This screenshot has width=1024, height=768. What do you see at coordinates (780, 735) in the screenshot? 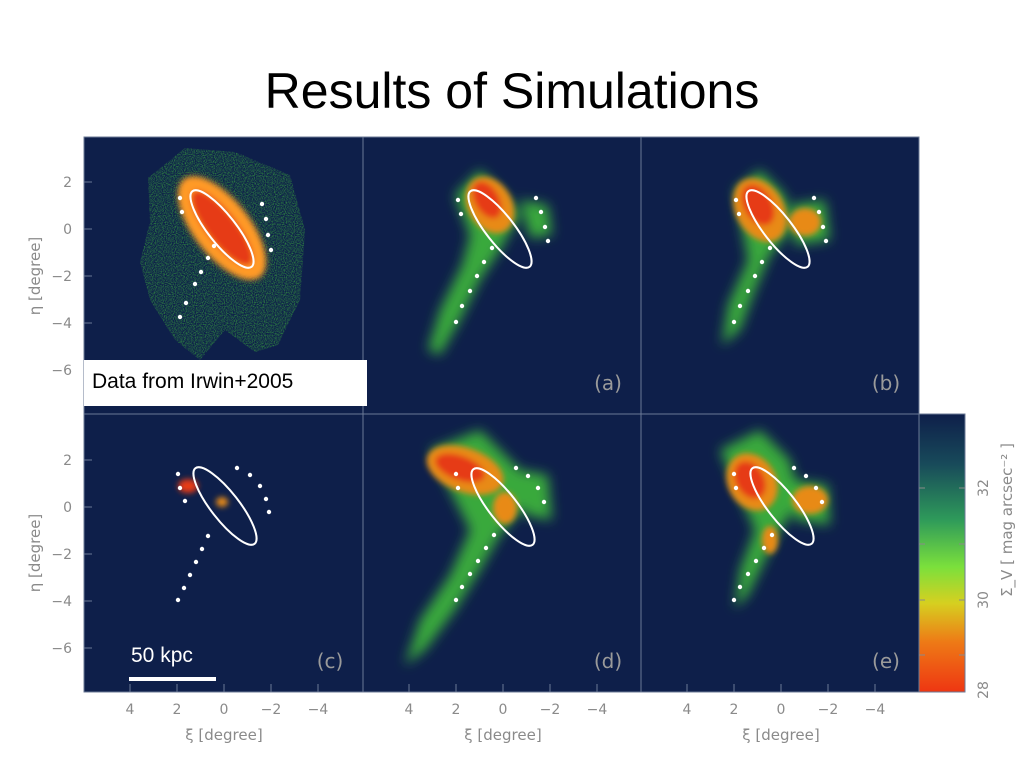
I see `x-axis-label-right: ξ [degree]` at bounding box center [780, 735].